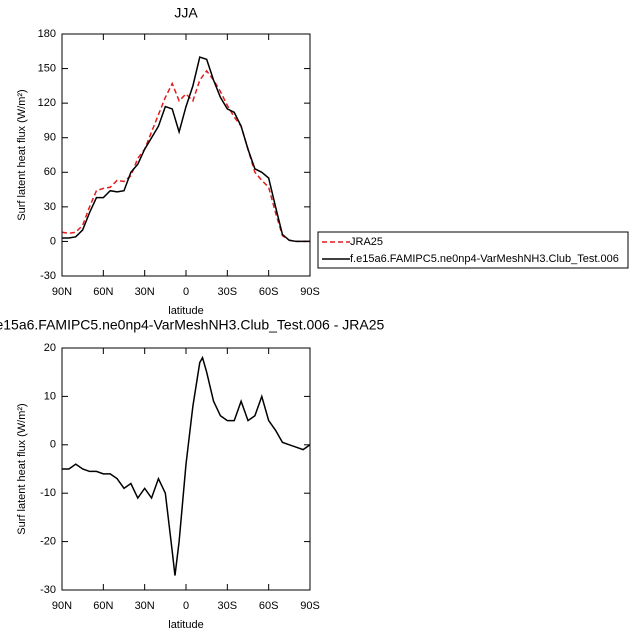  What do you see at coordinates (186, 13) in the screenshot?
I see `chart-title: JJA` at bounding box center [186, 13].